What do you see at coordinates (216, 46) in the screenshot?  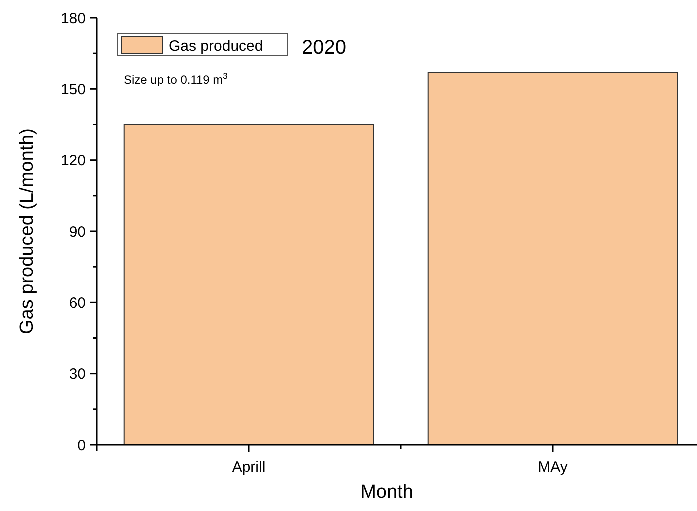 I see `legend-label: Gas produced` at bounding box center [216, 46].